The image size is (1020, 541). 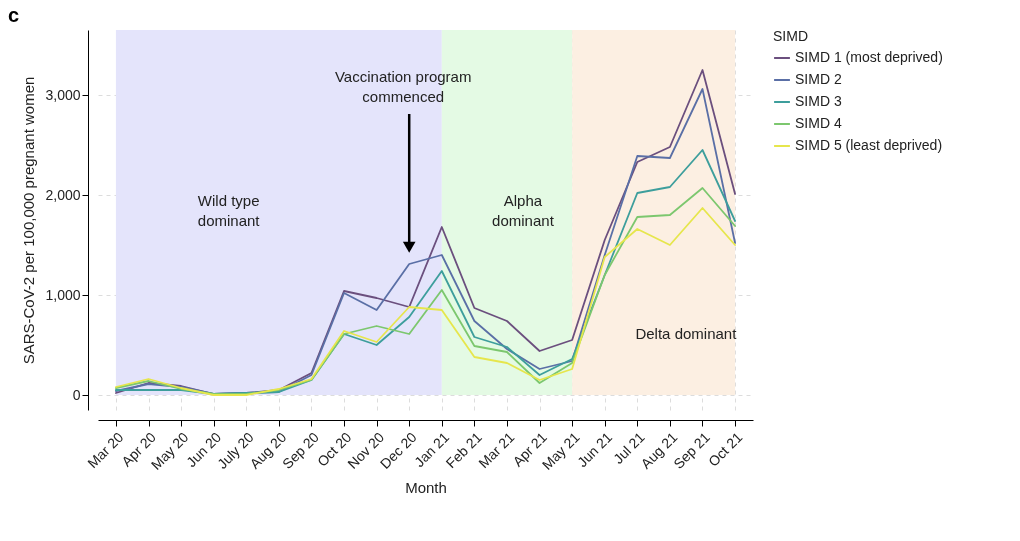 I want to click on text: c, so click(x=14, y=15).